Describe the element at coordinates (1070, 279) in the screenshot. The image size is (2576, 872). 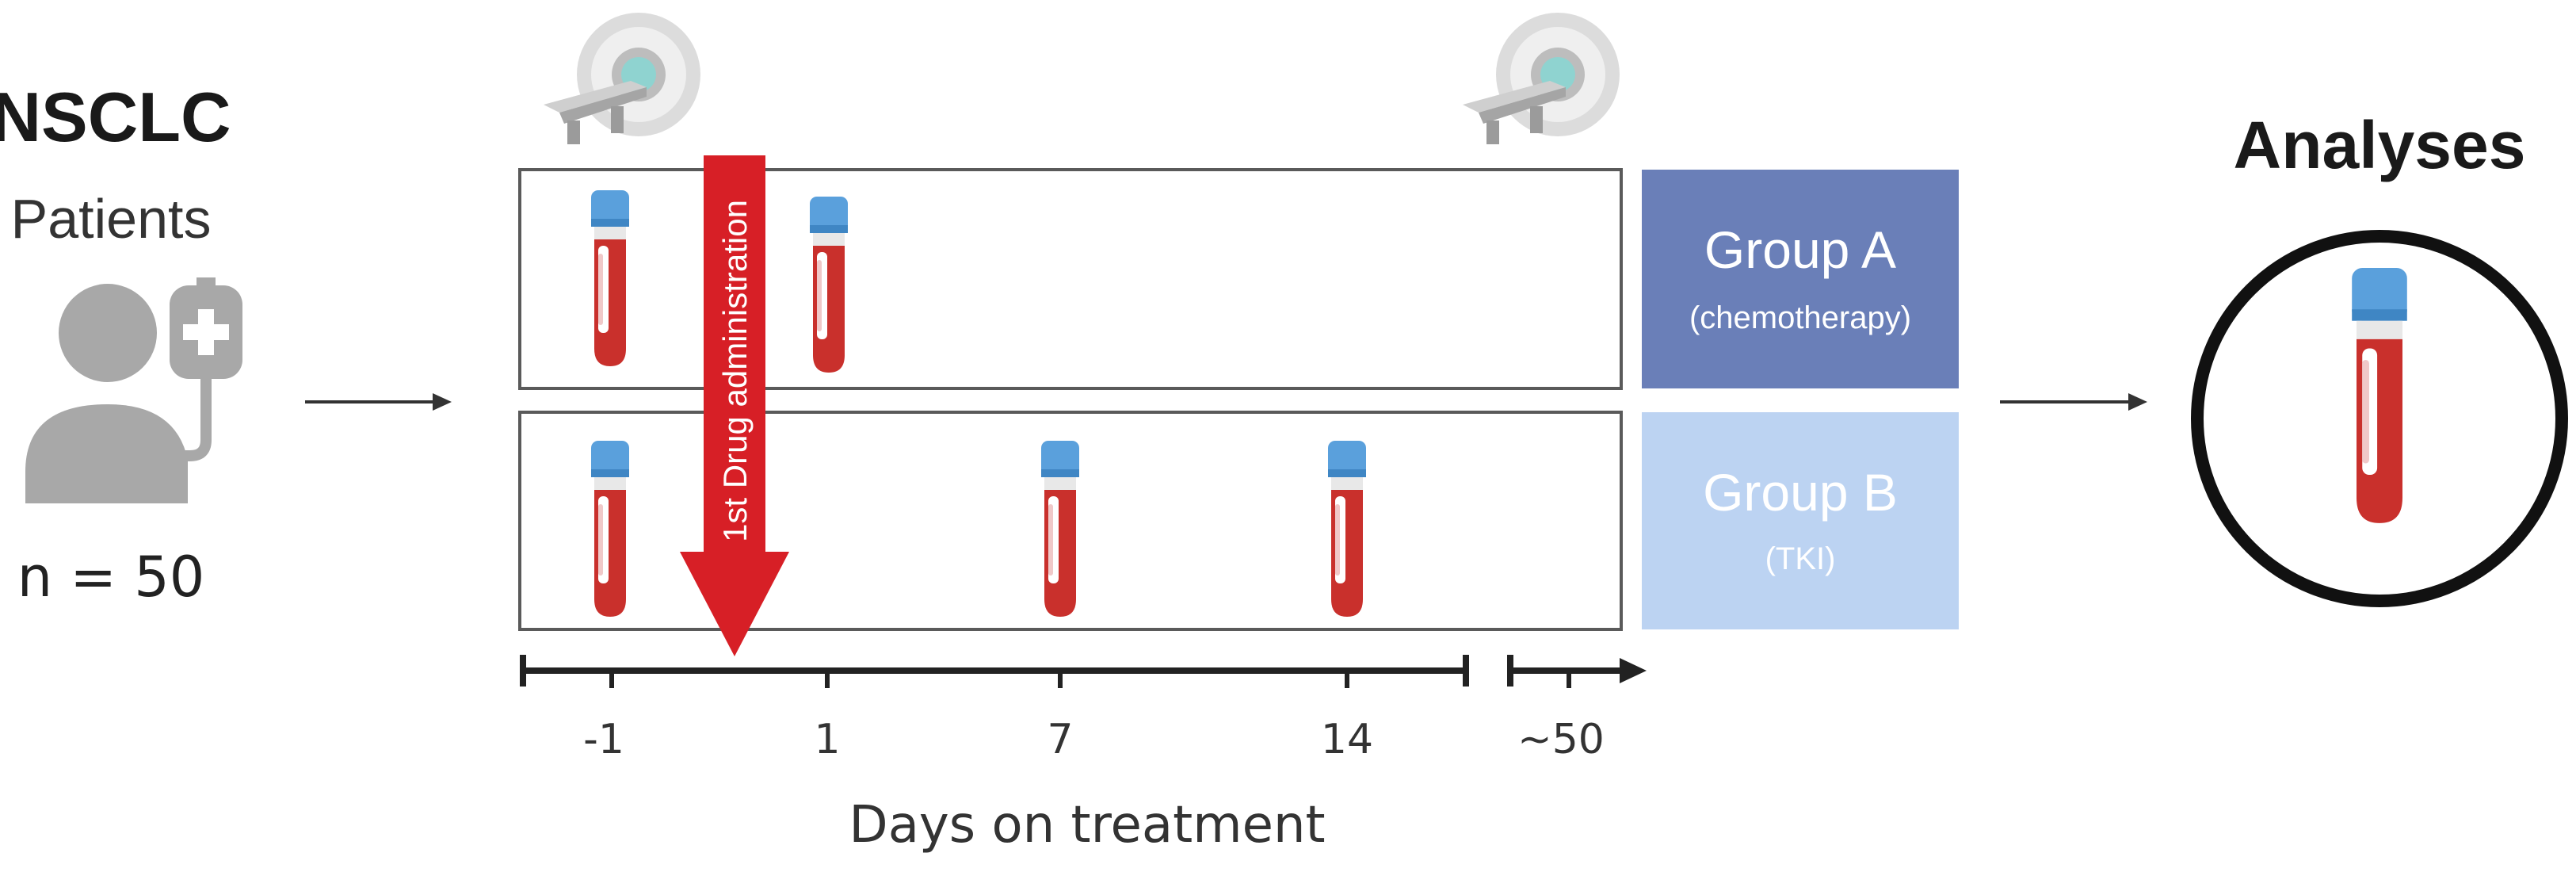
I see `group-a-row` at that location.